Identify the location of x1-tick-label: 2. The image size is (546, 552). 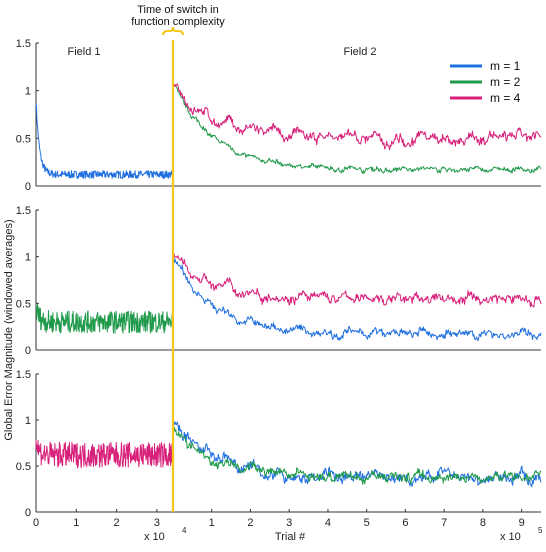
(117, 523).